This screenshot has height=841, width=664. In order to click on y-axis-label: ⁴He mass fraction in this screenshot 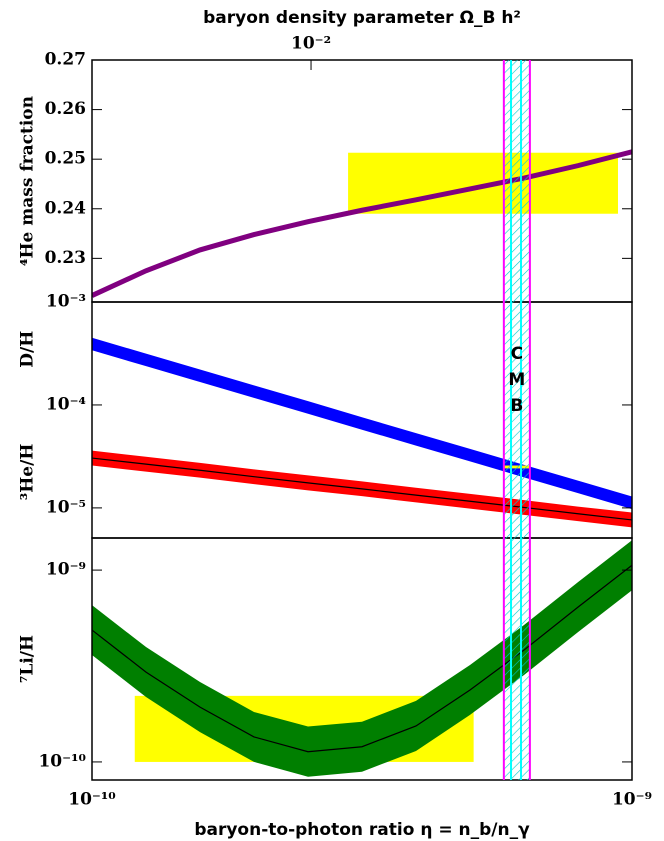, I will do `click(28, 181)`.